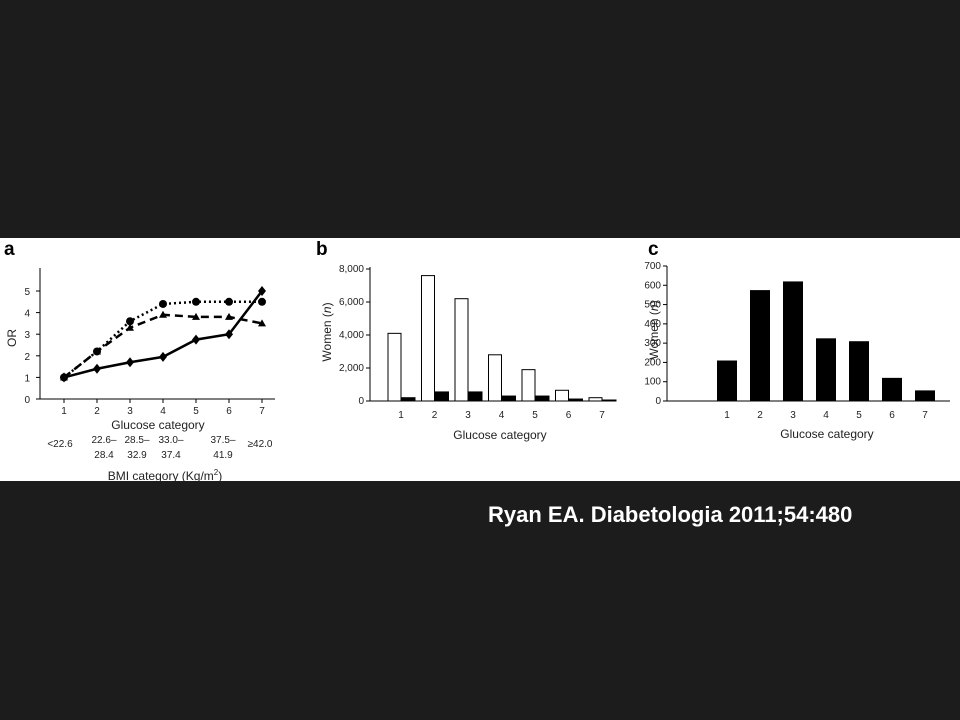 The image size is (960, 720). What do you see at coordinates (826, 415) in the screenshot?
I see `panel-c-x-tick-label: 4` at bounding box center [826, 415].